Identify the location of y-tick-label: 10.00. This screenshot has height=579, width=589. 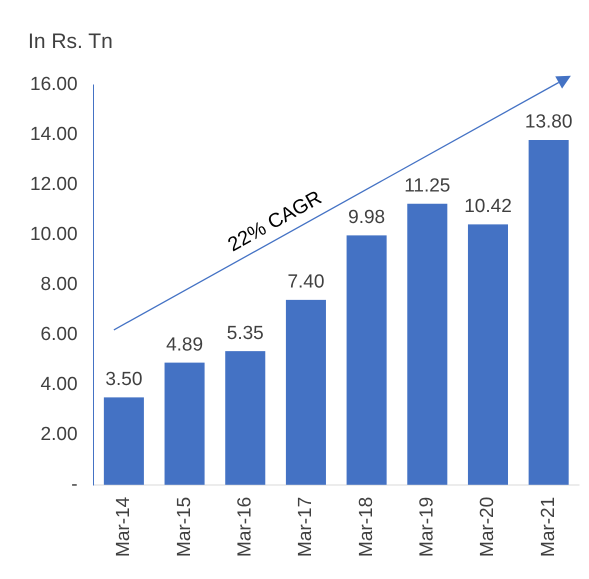
(54, 235).